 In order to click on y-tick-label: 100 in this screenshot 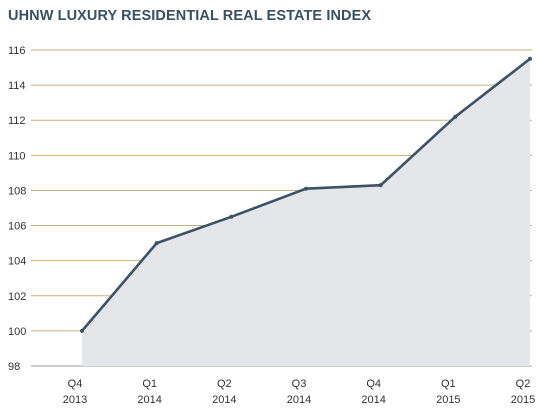, I will do `click(17, 332)`.